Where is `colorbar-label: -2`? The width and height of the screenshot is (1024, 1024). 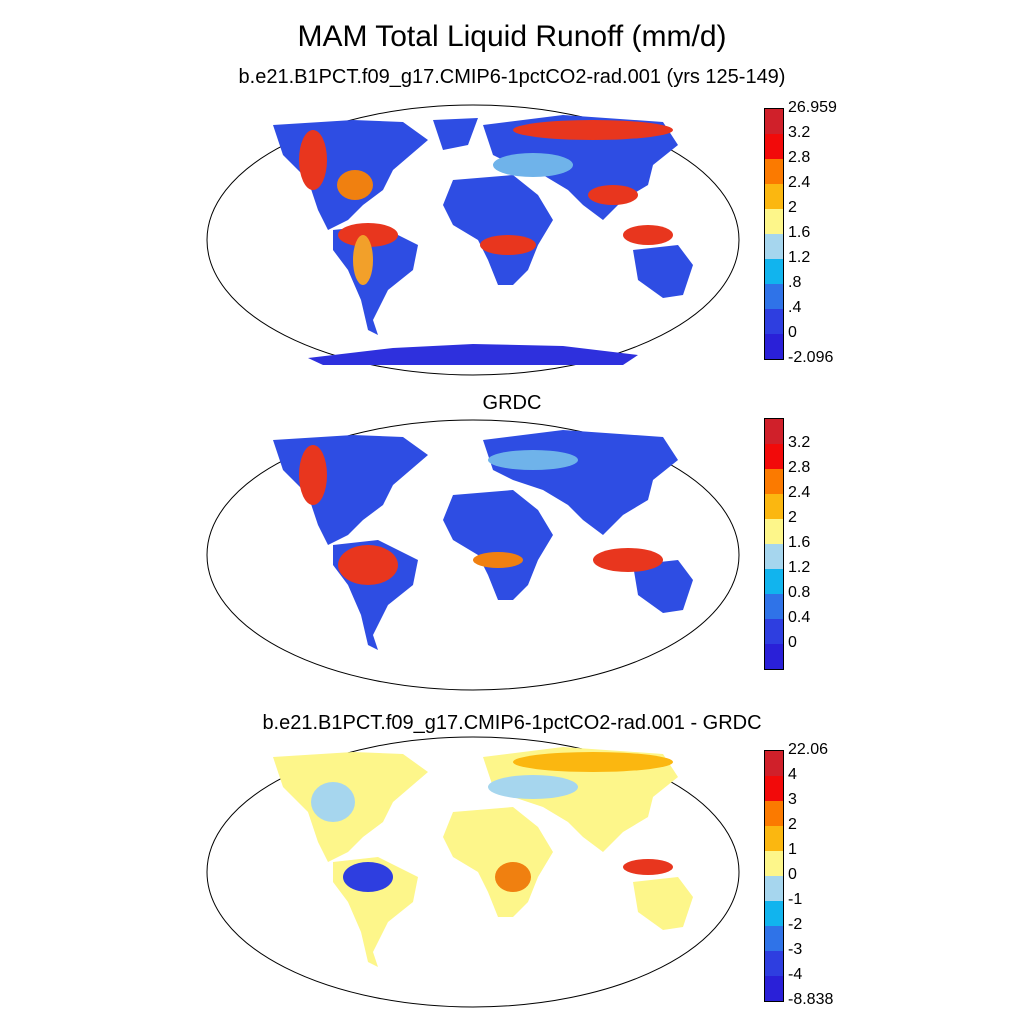
colorbar-label: -2 is located at coordinates (795, 924).